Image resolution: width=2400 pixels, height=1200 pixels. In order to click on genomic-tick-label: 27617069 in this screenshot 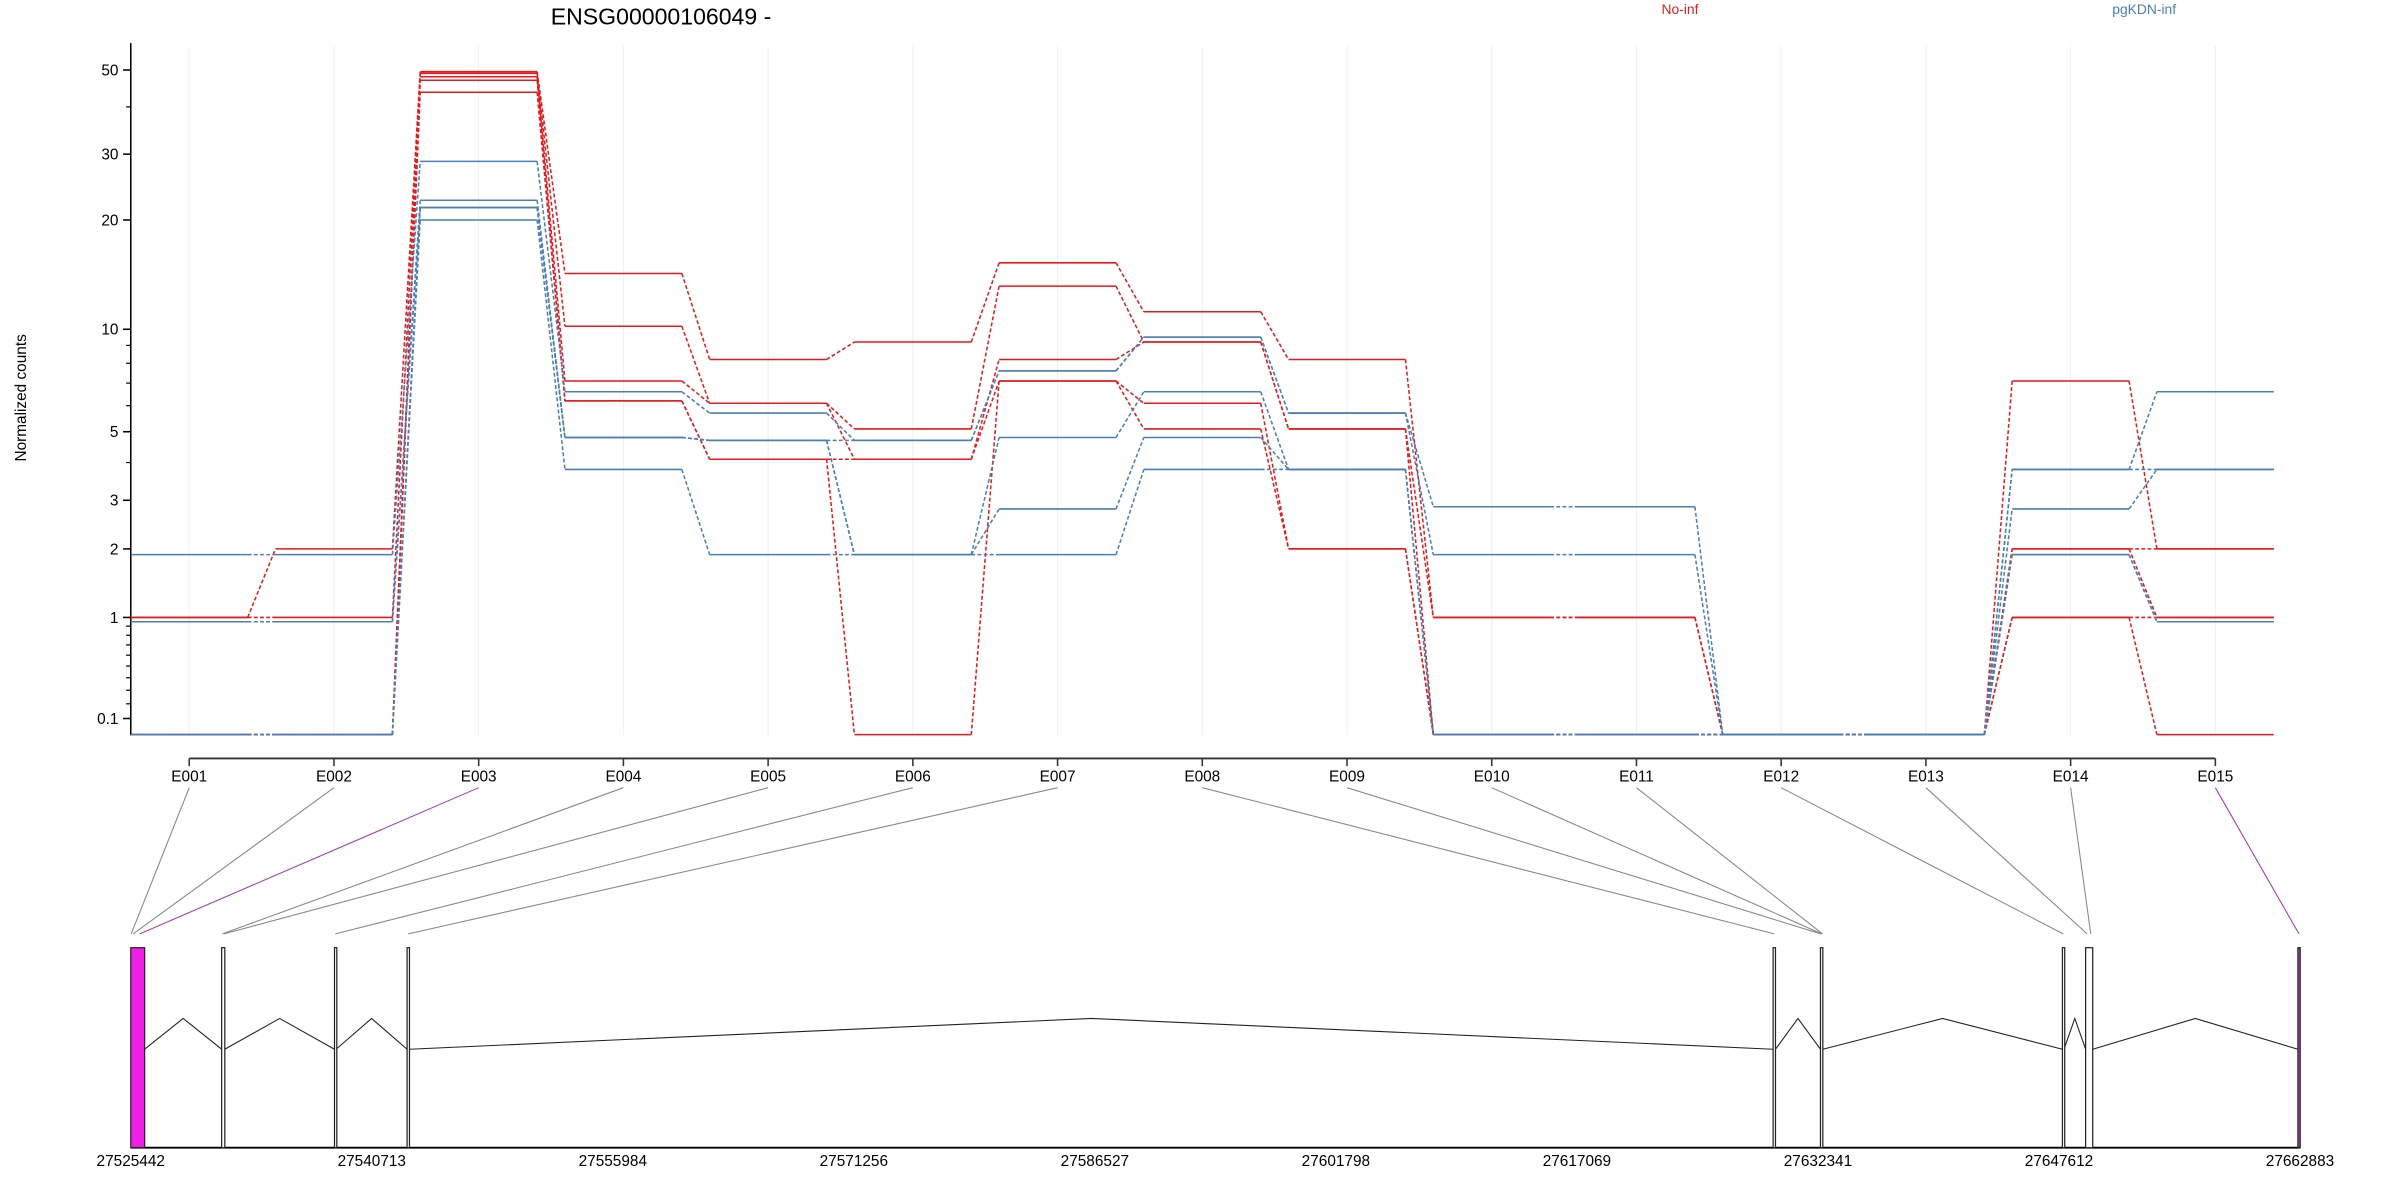, I will do `click(1577, 1161)`.